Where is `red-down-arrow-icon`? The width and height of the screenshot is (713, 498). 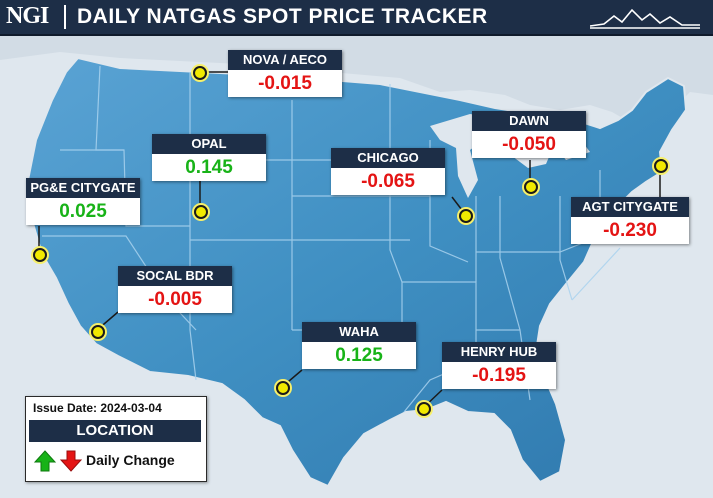 red-down-arrow-icon is located at coordinates (70, 461).